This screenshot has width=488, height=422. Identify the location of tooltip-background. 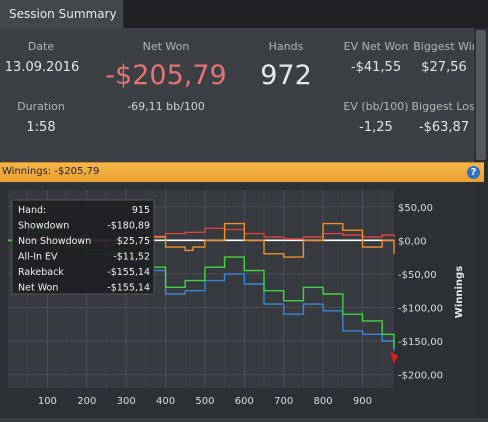
(83, 247).